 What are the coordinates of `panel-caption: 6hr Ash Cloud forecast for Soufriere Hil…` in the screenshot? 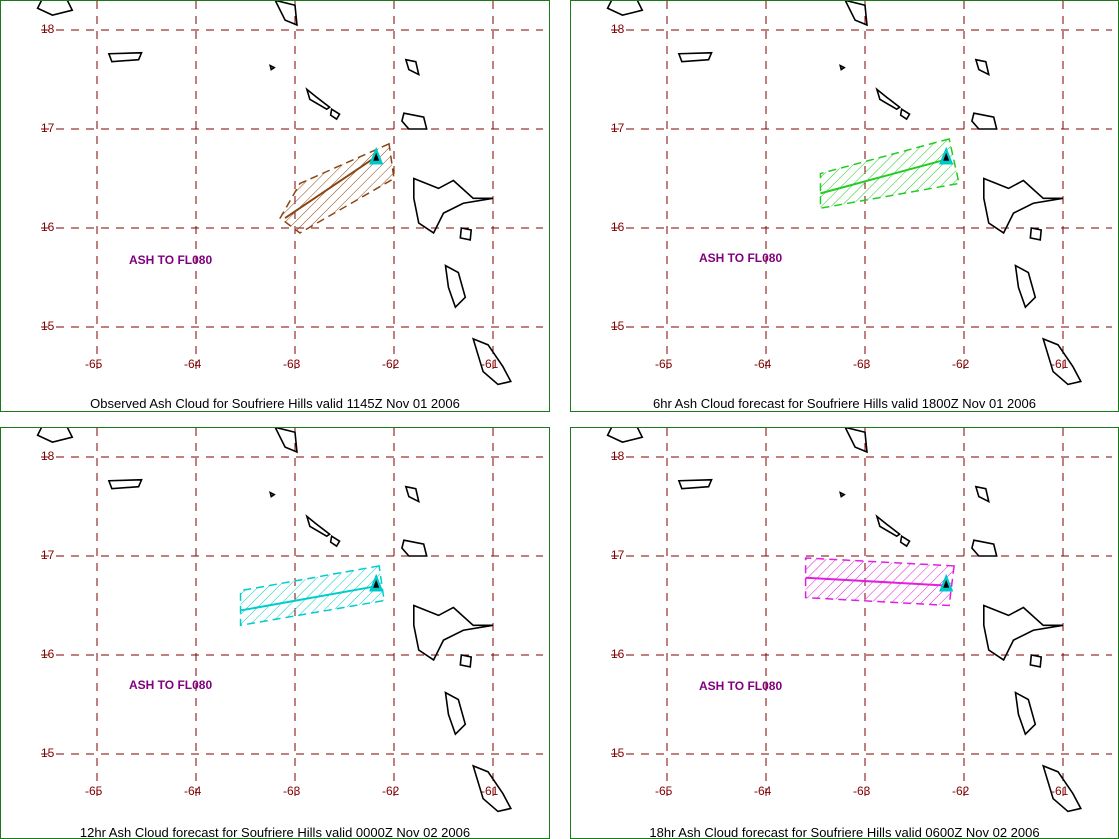 It's located at (844, 403).